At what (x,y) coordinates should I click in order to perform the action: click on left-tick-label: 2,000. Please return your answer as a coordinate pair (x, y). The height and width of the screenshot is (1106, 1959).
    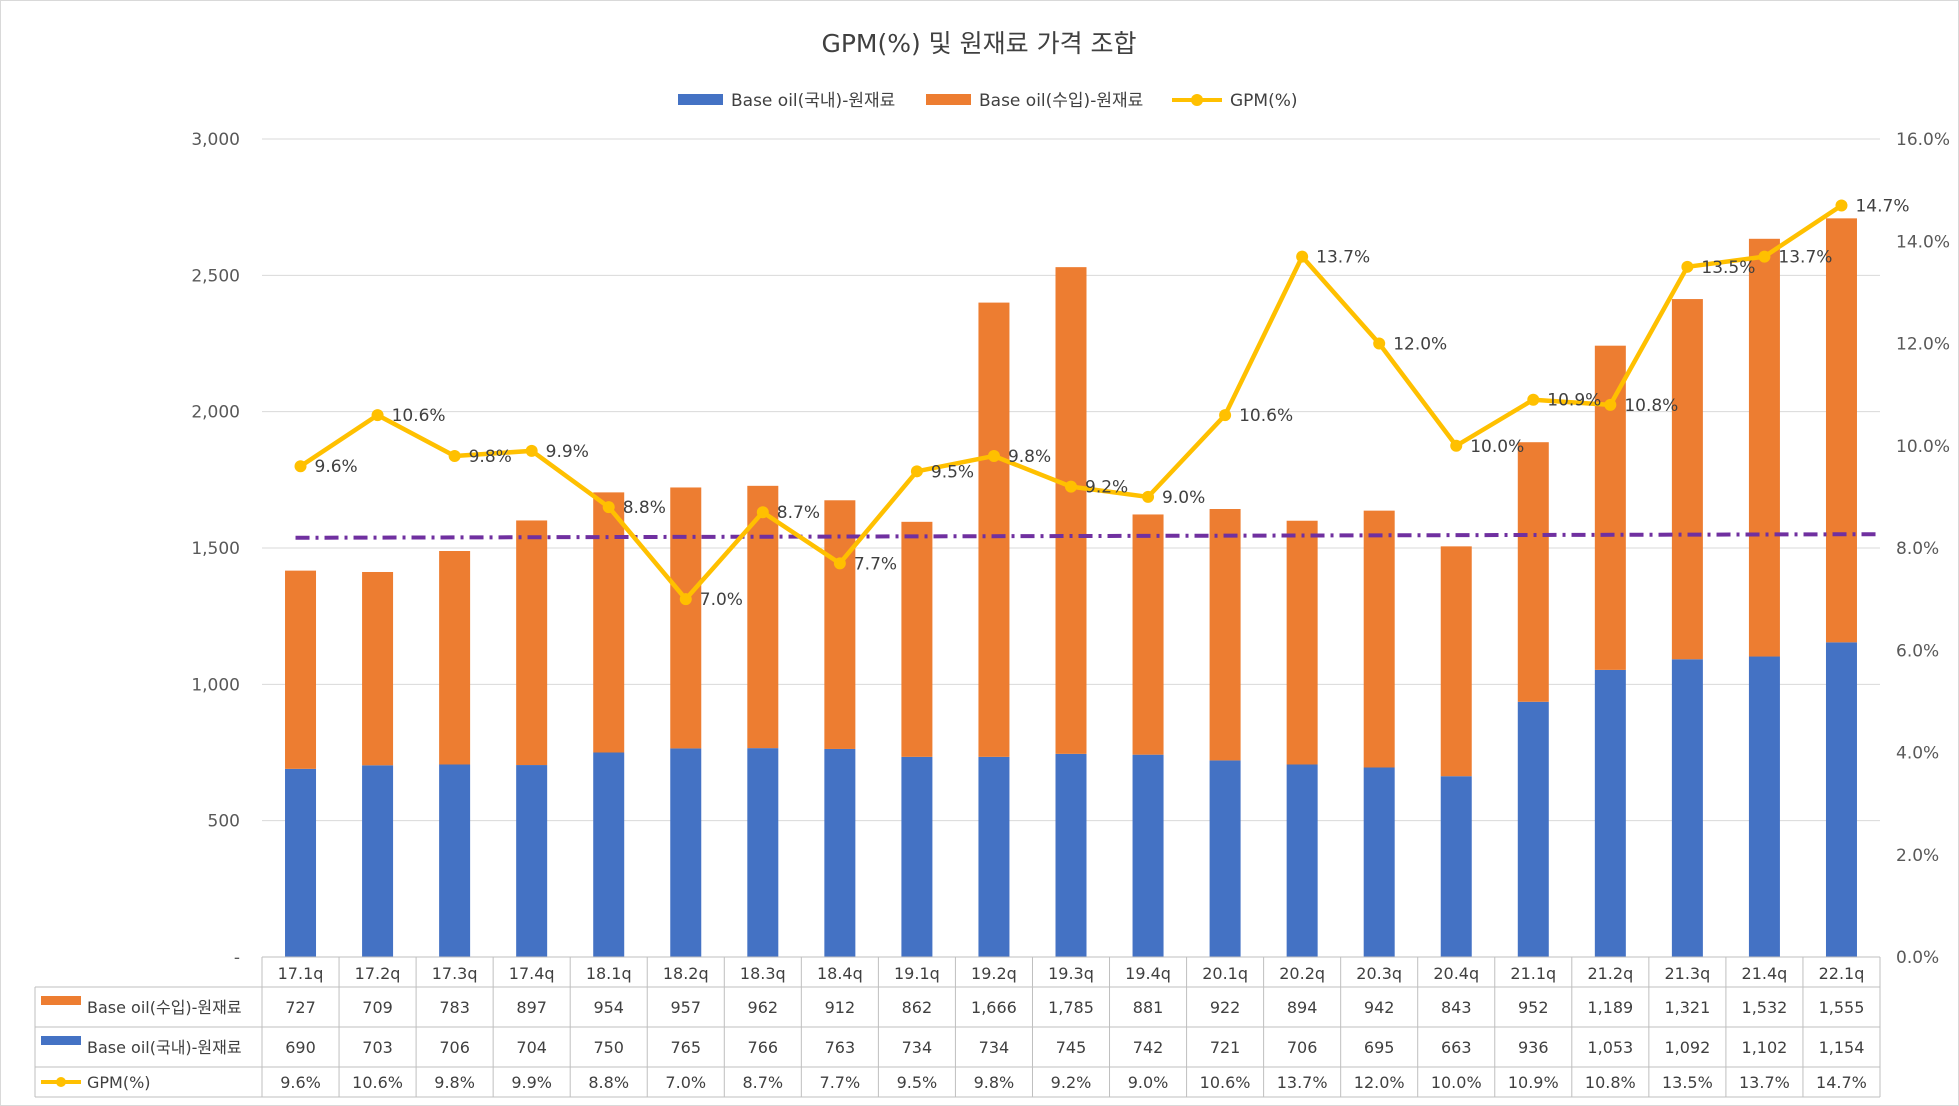
    Looking at the image, I should click on (215, 413).